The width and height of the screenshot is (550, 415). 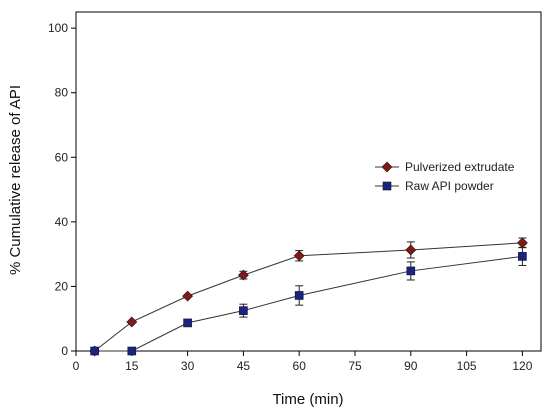 What do you see at coordinates (62, 157) in the screenshot?
I see `y-tick-label: 60` at bounding box center [62, 157].